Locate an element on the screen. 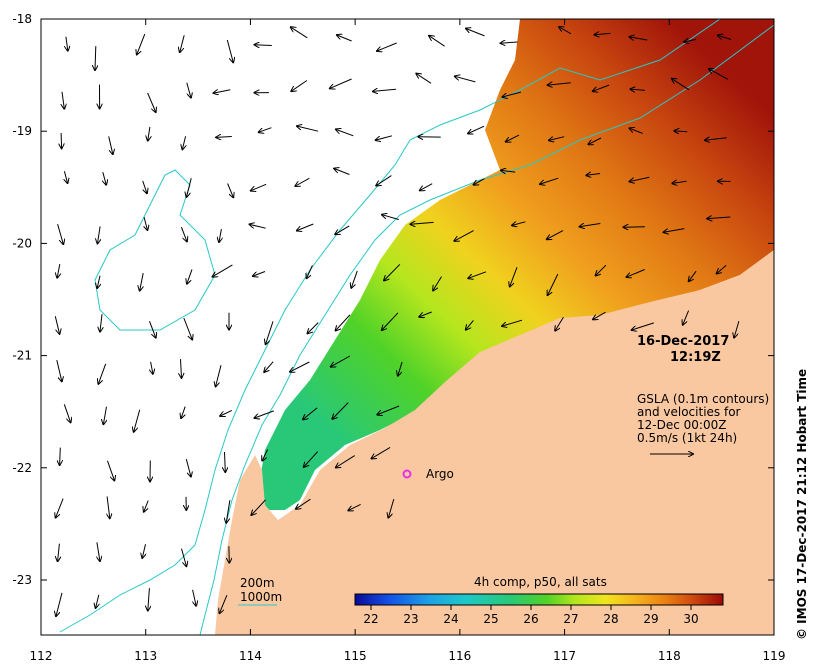 The width and height of the screenshot is (818, 672). colorbar-tick-label: 22 is located at coordinates (370, 619).